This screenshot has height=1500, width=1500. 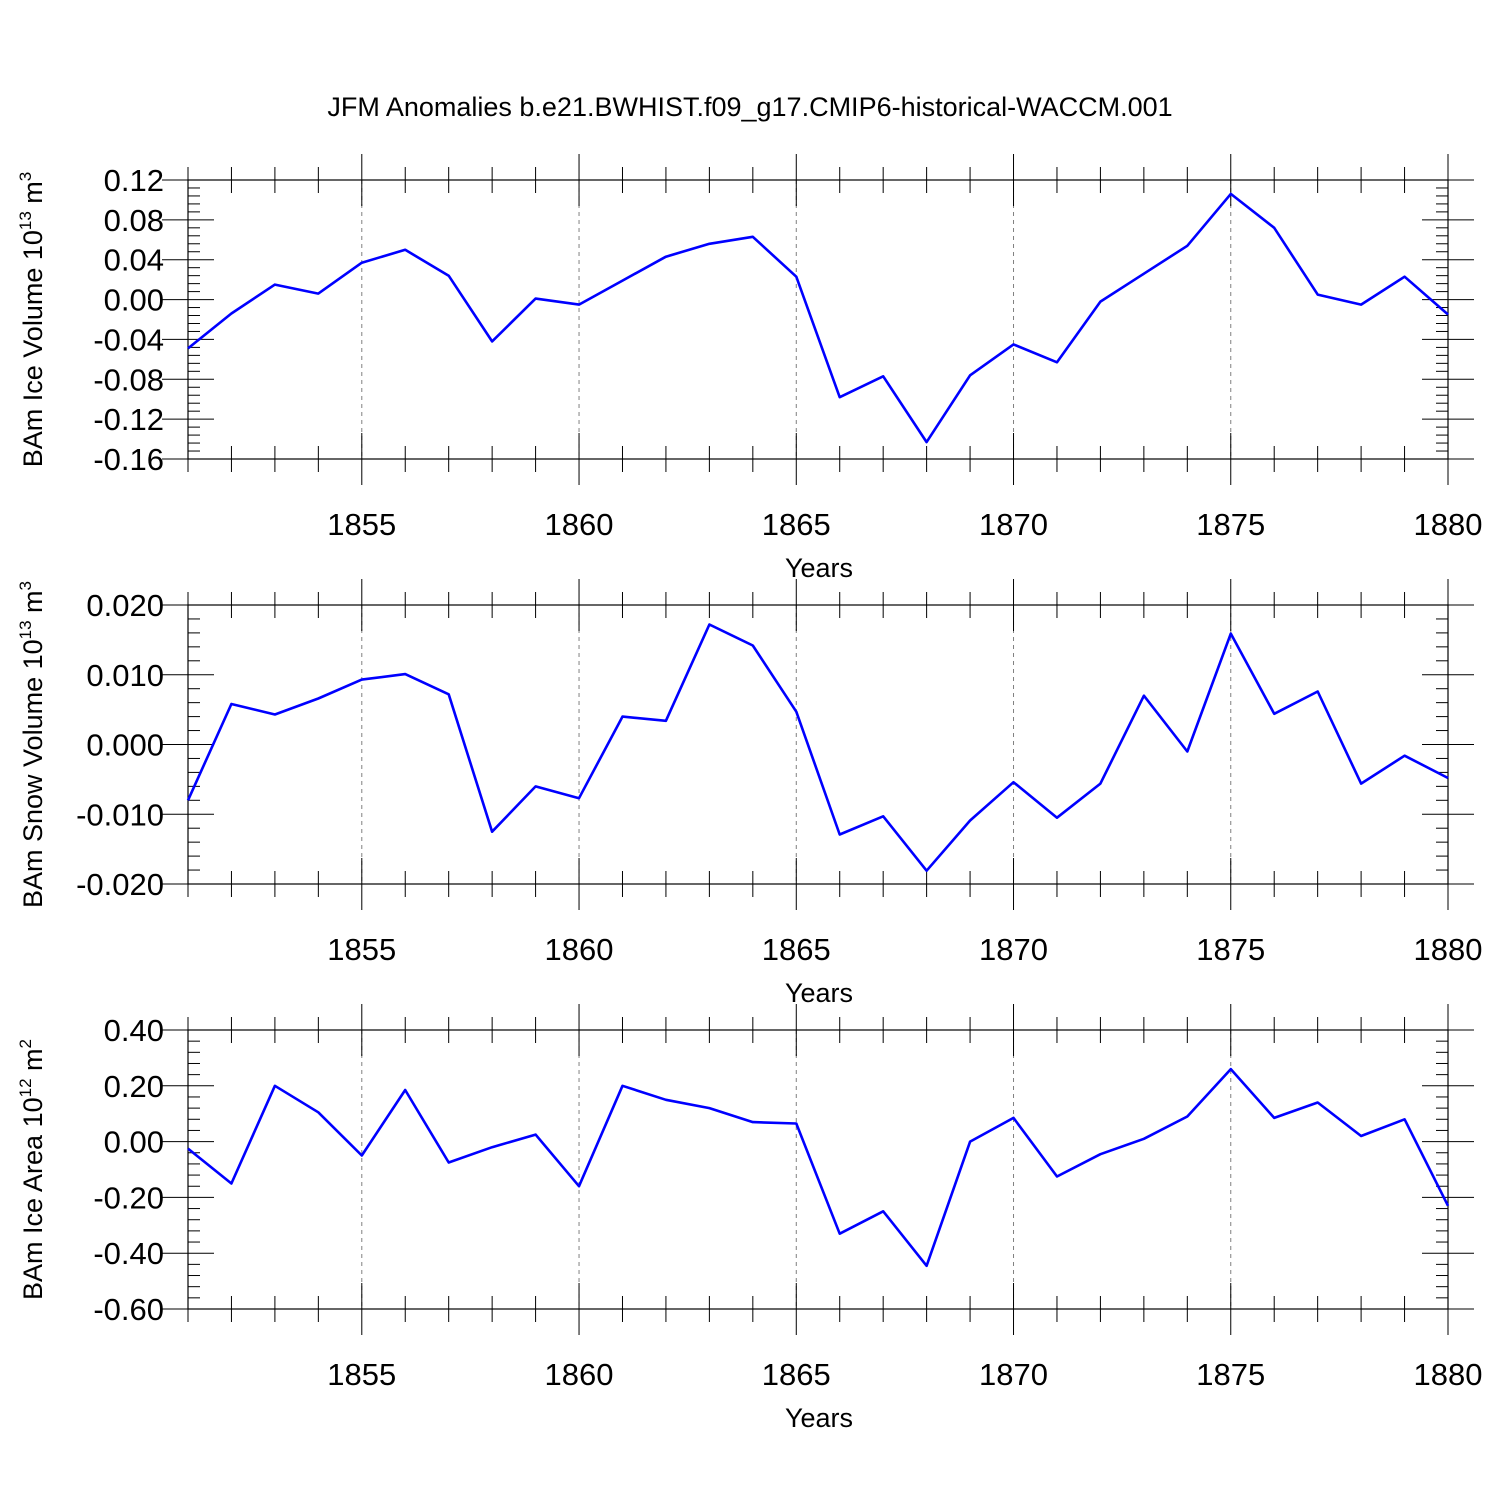 I want to click on y-tick-label: 0.40, so click(x=134, y=1030).